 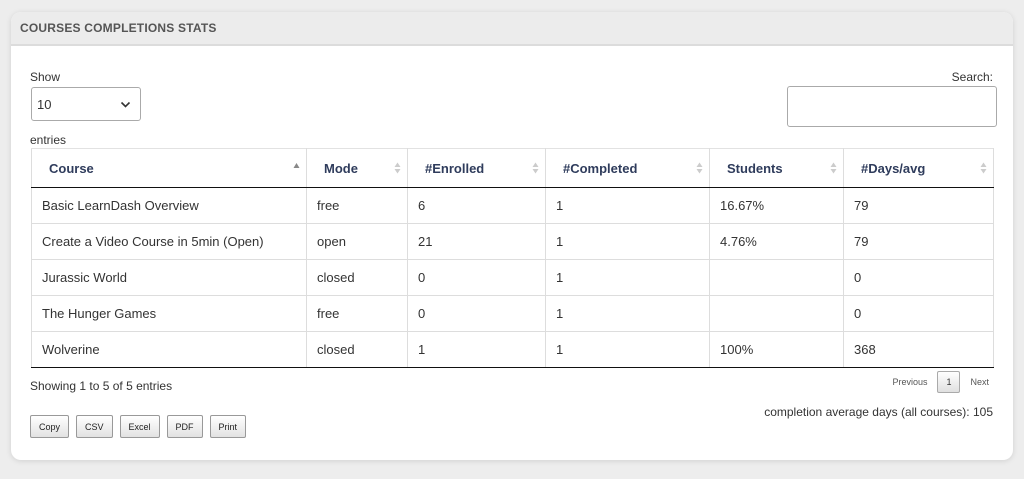 I want to click on pdf-button: PDF, so click(x=184, y=426).